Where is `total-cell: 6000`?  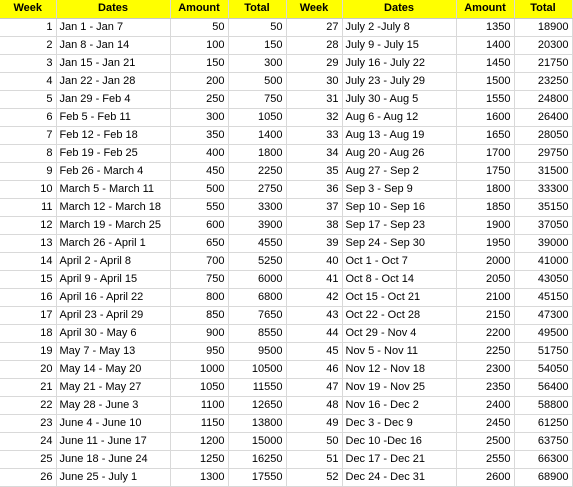 total-cell: 6000 is located at coordinates (257, 279).